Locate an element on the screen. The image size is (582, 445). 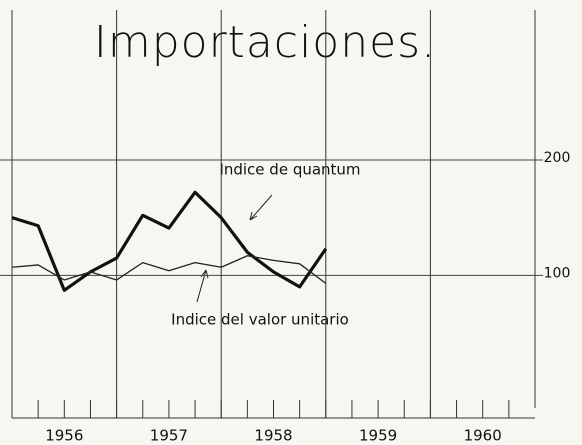
annotation: Indice del valor unitario is located at coordinates (260, 320).